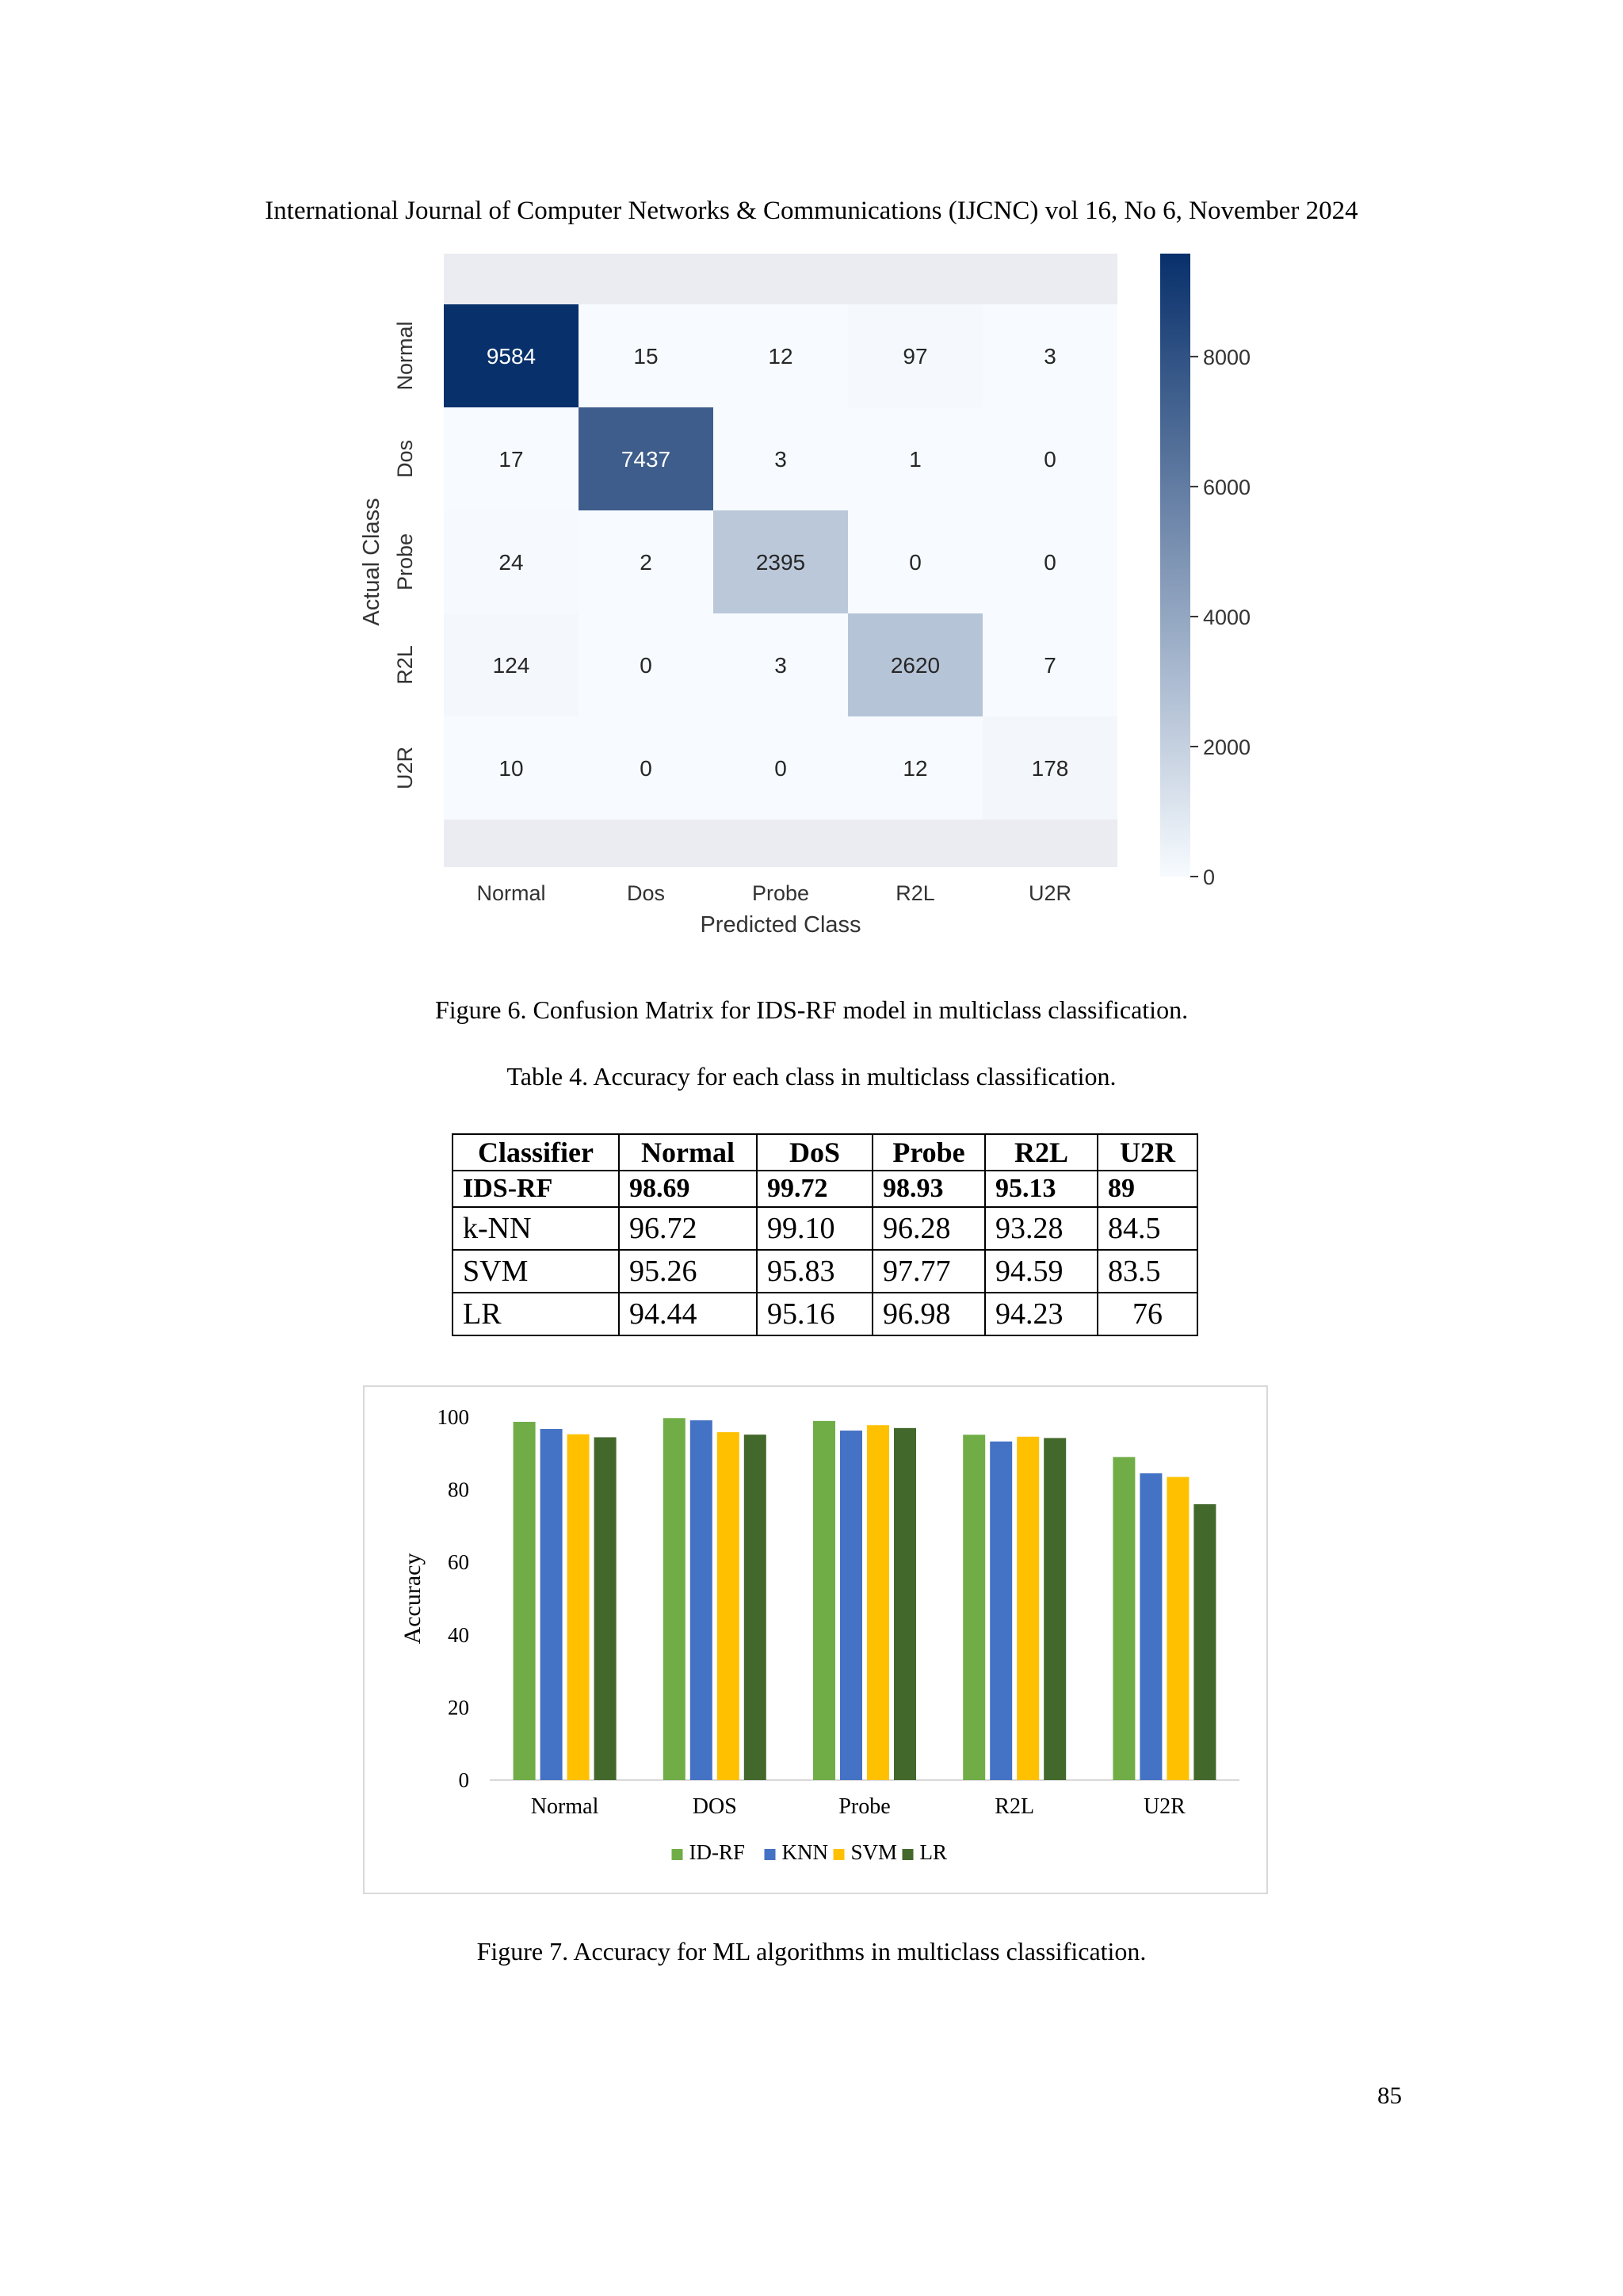 This screenshot has width=1623, height=2296. I want to click on cell-value: 99.72, so click(814, 1189).